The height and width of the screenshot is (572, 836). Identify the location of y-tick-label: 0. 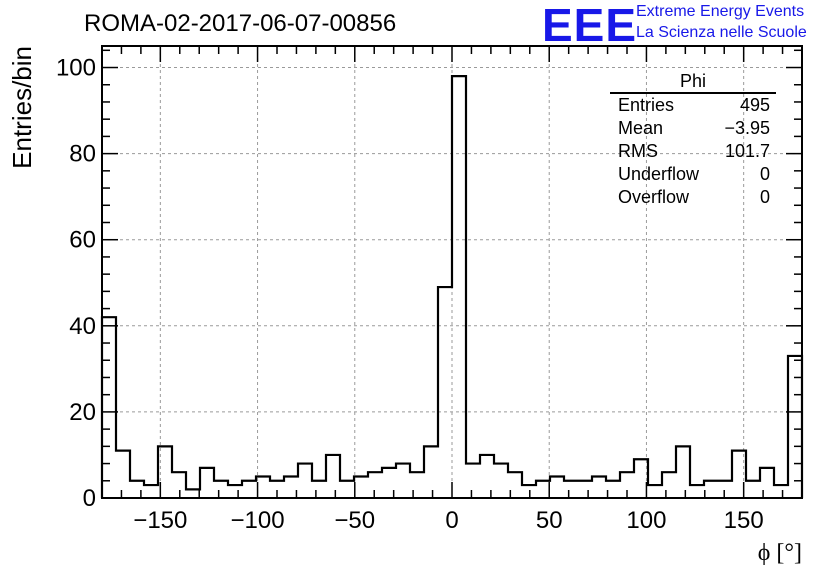
(89, 498).